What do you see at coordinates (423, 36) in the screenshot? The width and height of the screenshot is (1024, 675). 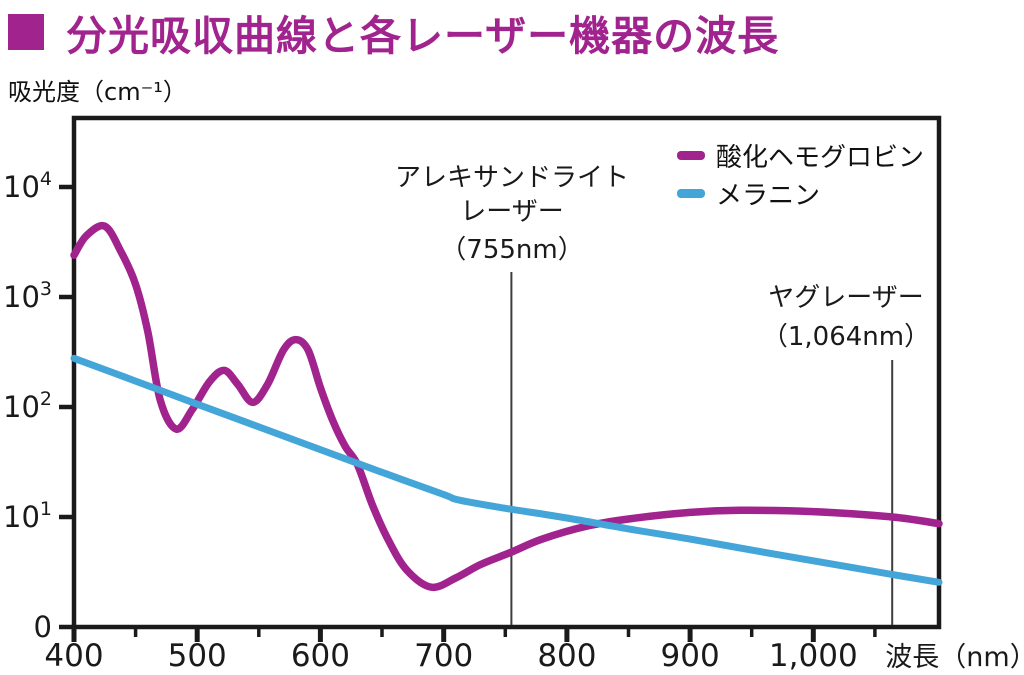 I see `figure-title: 分光吸収曲線と各レーザー機器の波長` at bounding box center [423, 36].